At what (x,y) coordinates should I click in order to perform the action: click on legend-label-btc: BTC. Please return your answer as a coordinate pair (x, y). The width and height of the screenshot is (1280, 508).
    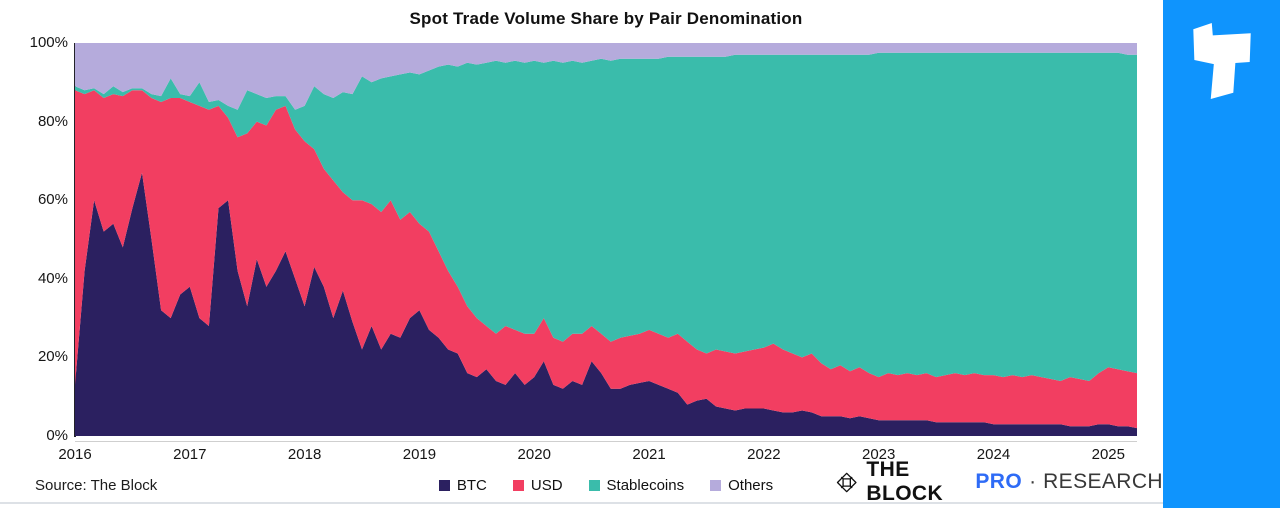
    Looking at the image, I should click on (471, 485).